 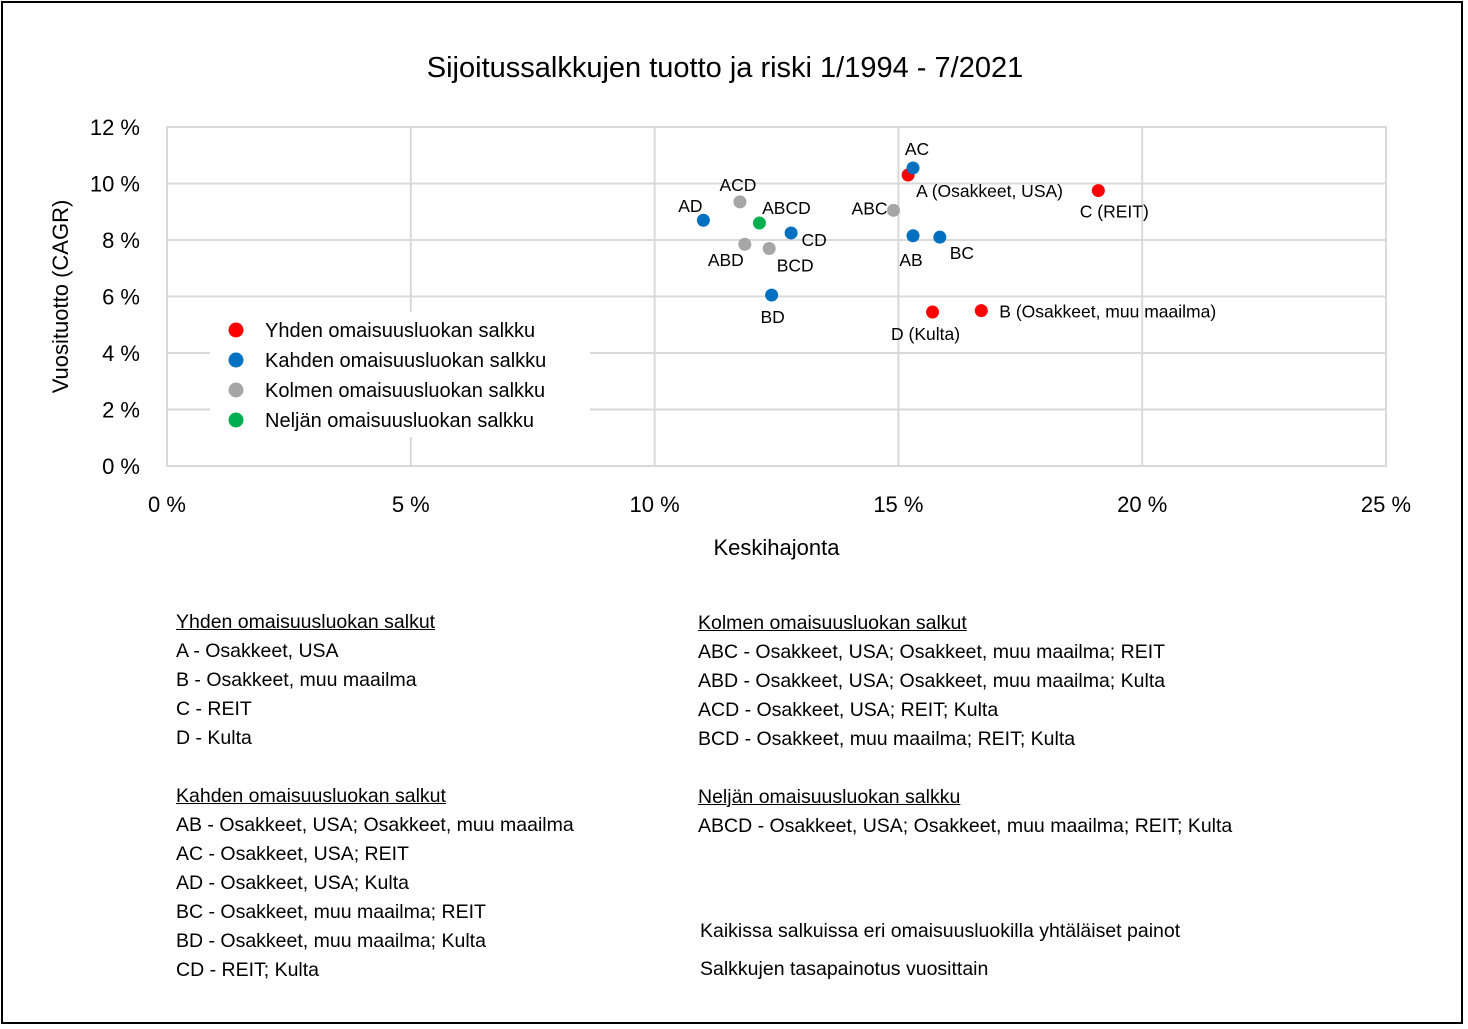 I want to click on notes-item: AD - Osakkeet, USA; Kulta, so click(x=293, y=883).